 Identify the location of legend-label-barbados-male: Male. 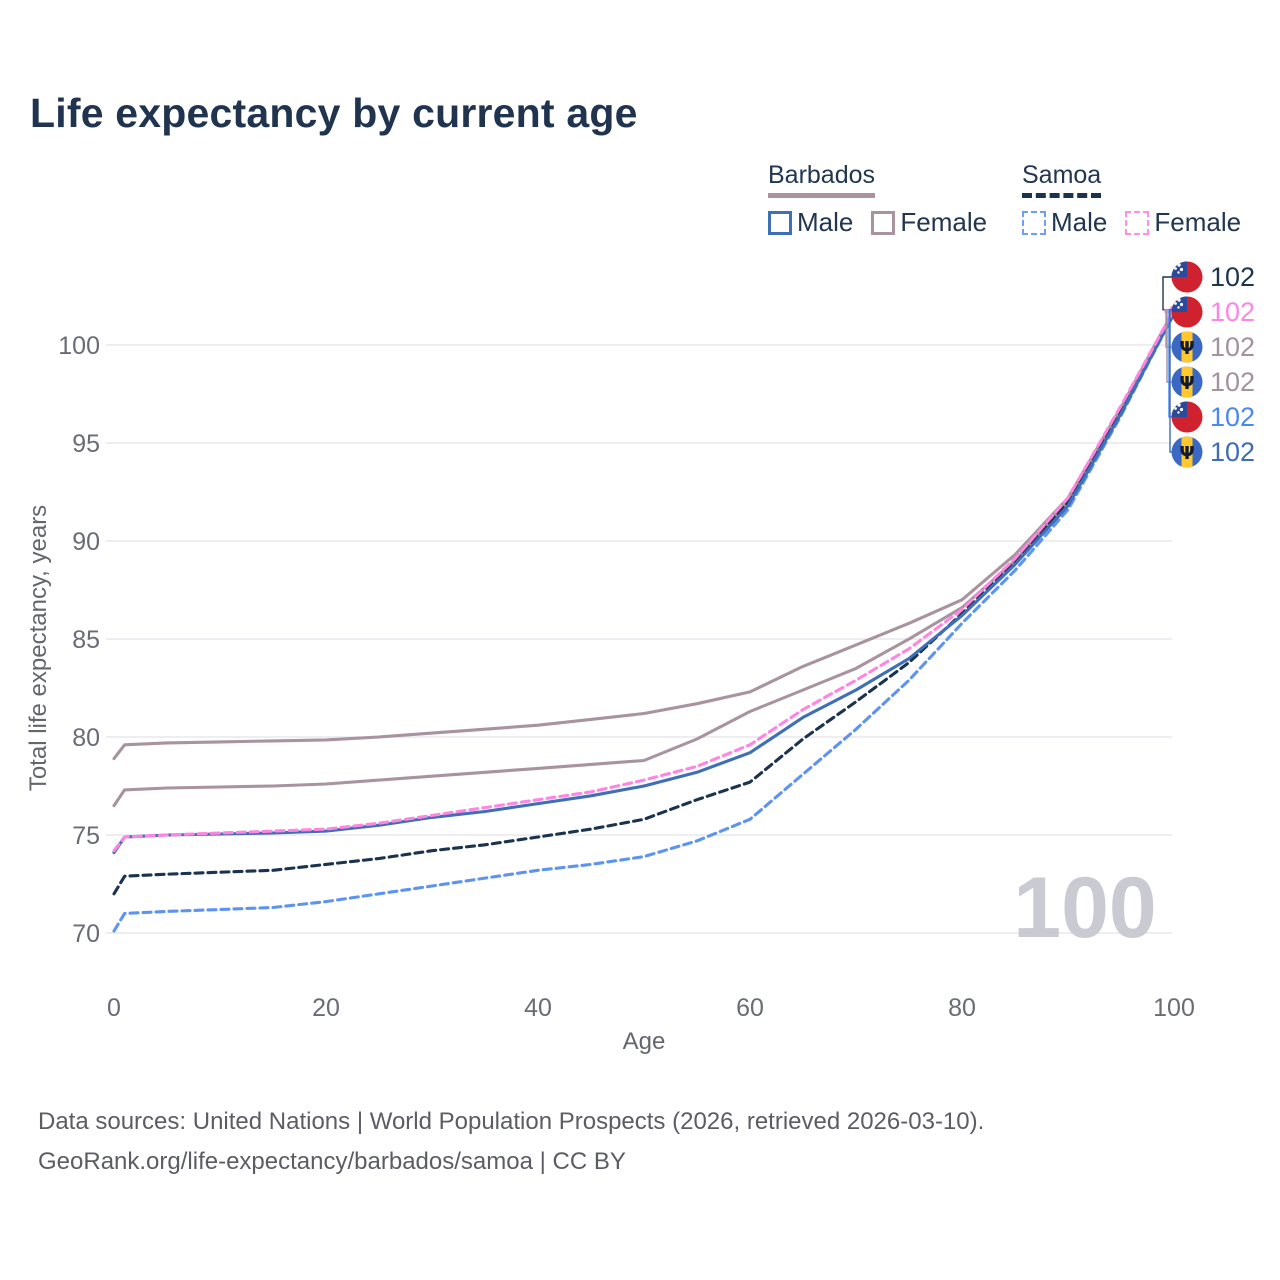
(825, 222).